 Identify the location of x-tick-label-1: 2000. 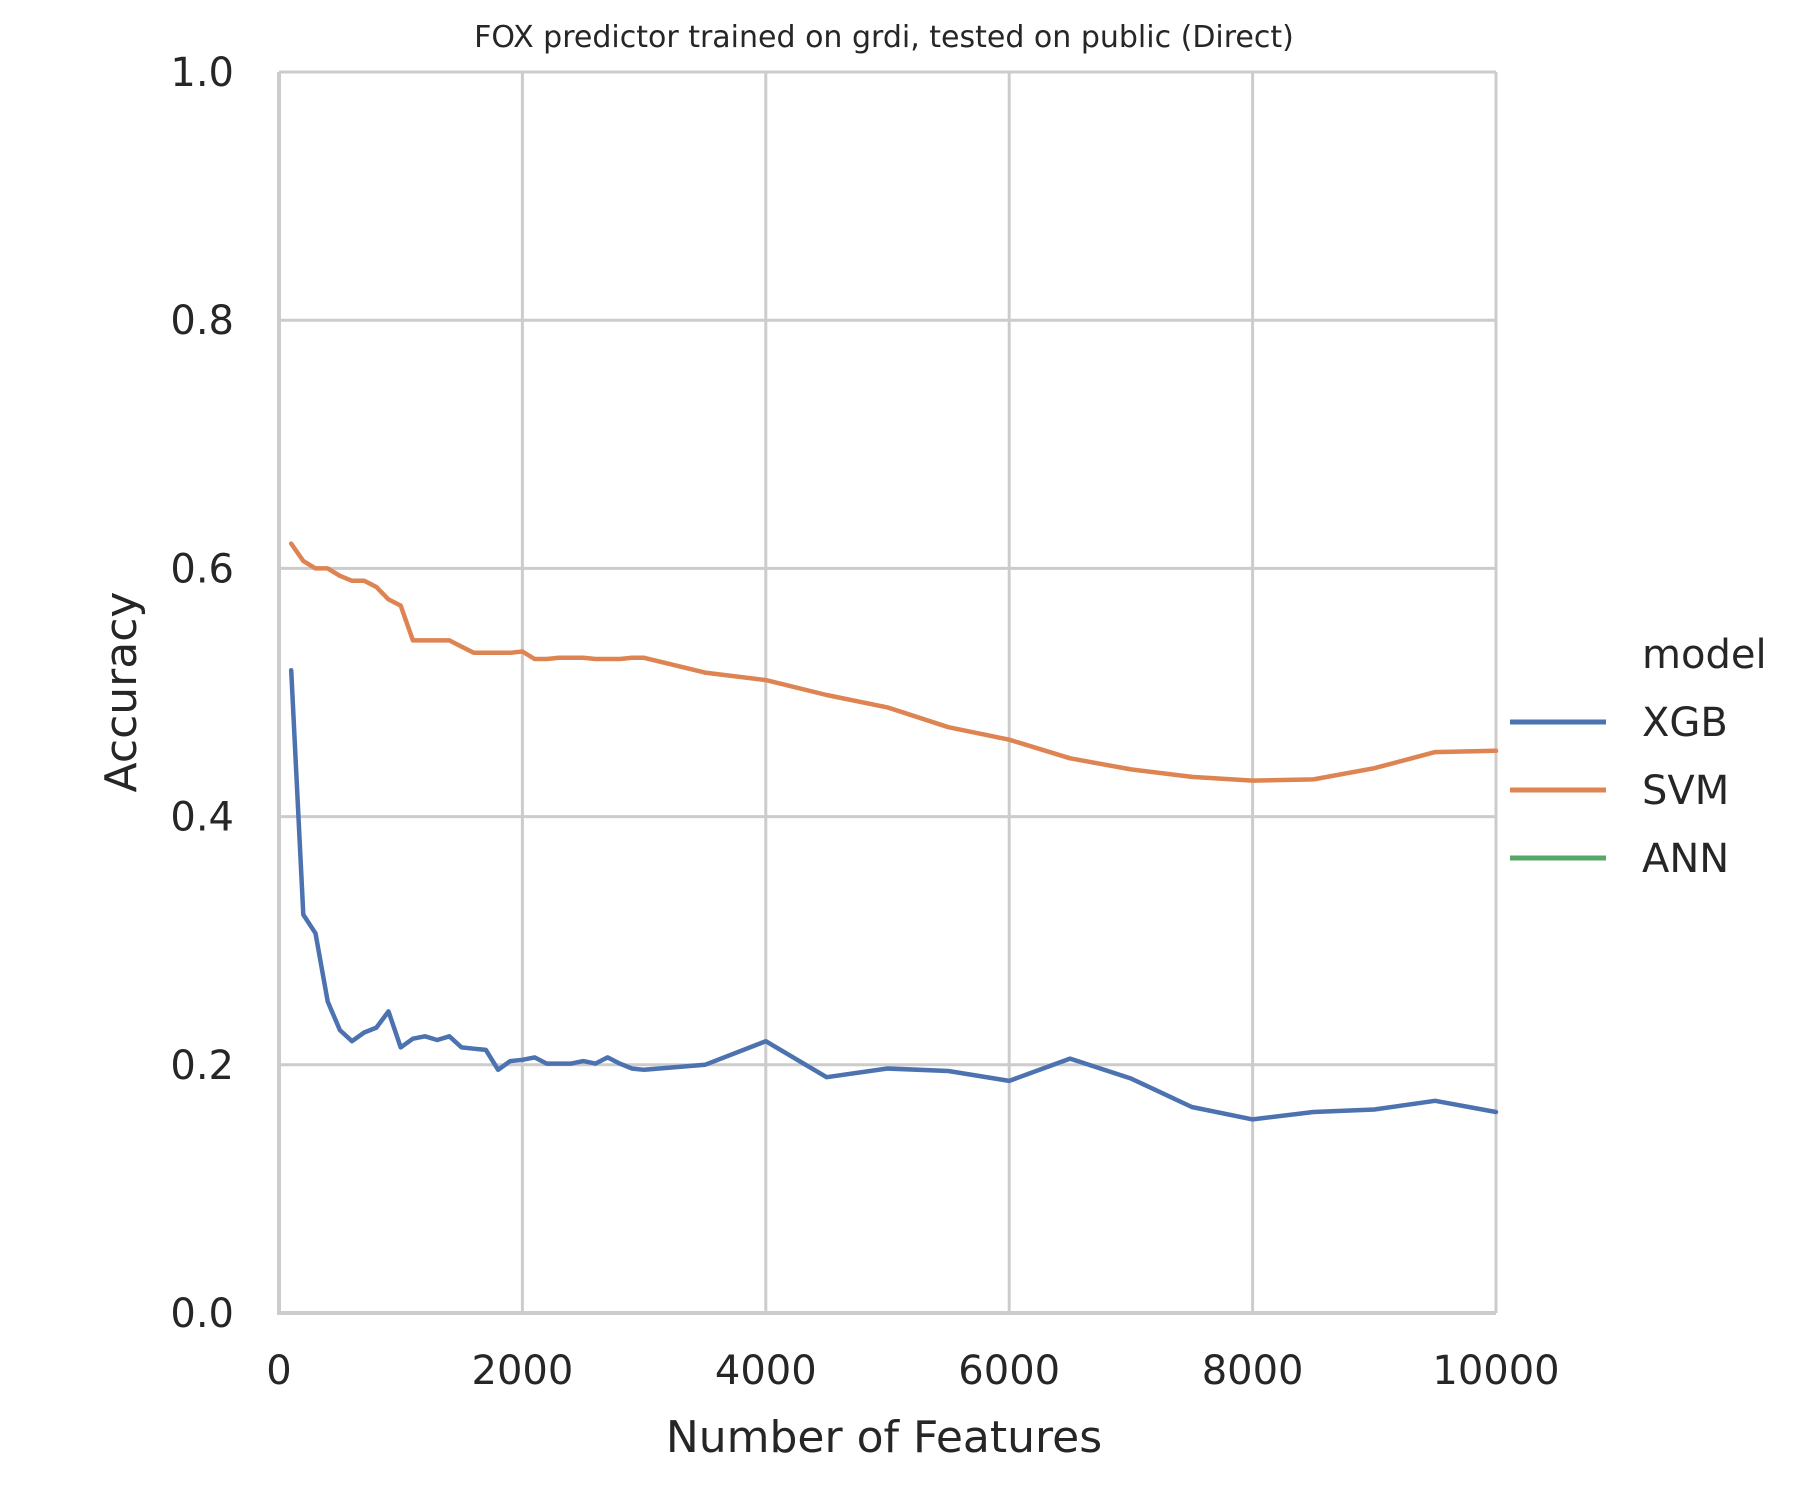
(523, 1371).